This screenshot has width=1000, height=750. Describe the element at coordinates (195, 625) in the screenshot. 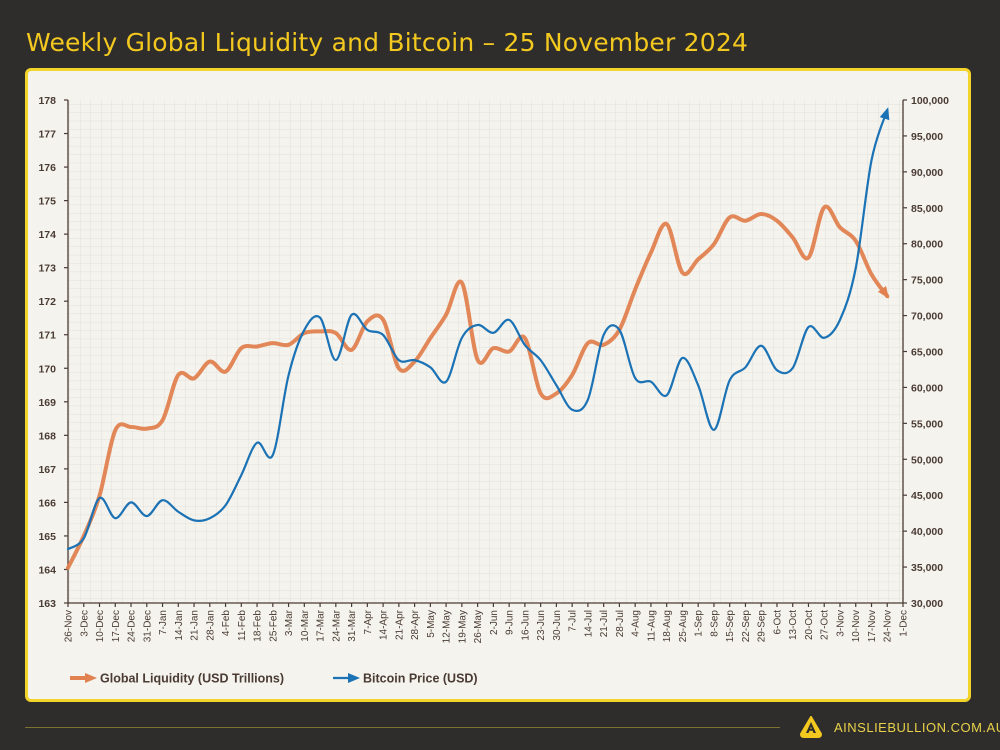

I see `x-tick-label: 21-Jan` at that location.